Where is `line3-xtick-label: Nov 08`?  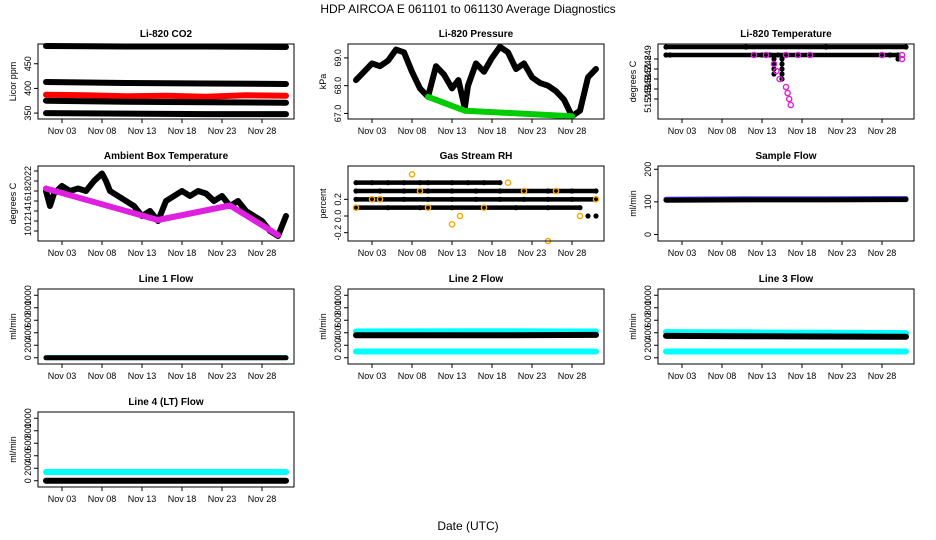 line3-xtick-label: Nov 08 is located at coordinates (722, 376).